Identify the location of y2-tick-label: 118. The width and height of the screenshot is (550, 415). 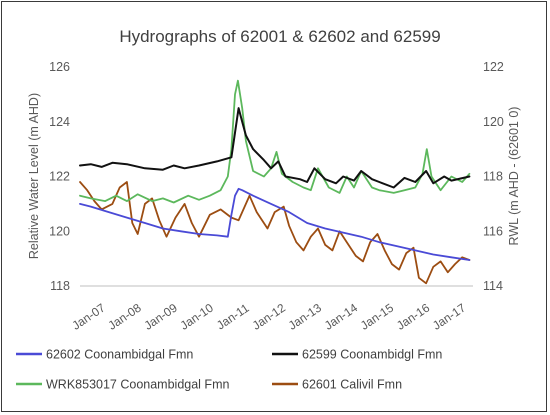
(493, 177).